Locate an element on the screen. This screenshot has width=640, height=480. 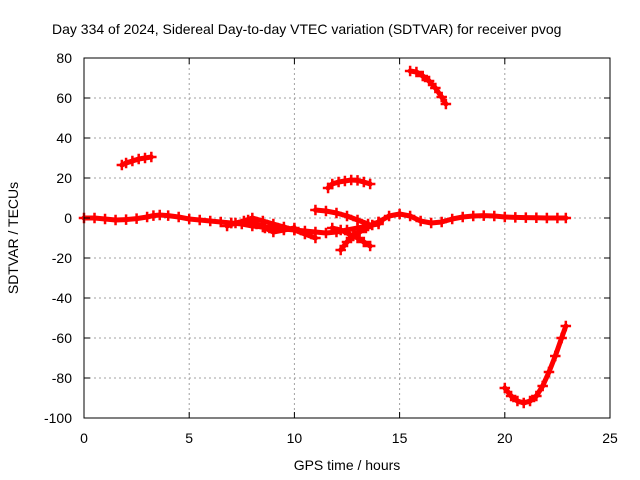
y-tick-label: -80 is located at coordinates (62, 378).